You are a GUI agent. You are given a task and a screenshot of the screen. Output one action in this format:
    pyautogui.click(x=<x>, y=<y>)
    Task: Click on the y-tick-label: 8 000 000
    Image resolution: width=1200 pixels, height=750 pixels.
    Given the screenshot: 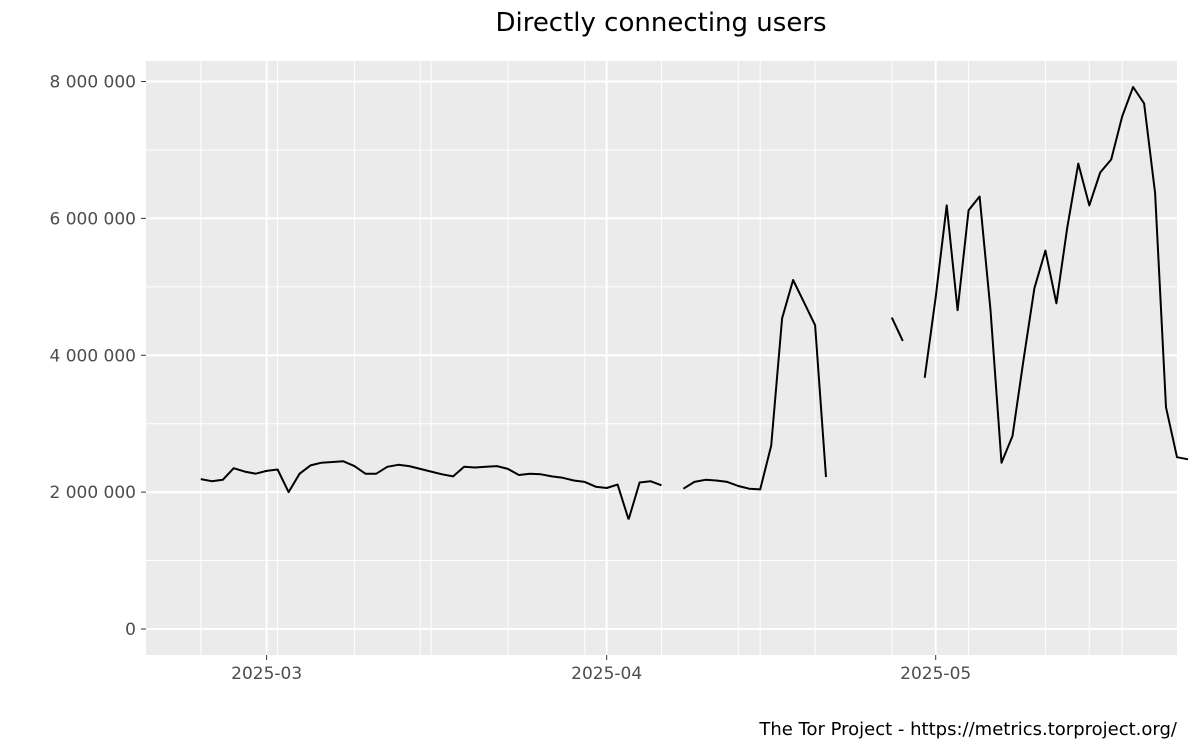 What is the action you would take?
    pyautogui.click(x=92, y=83)
    